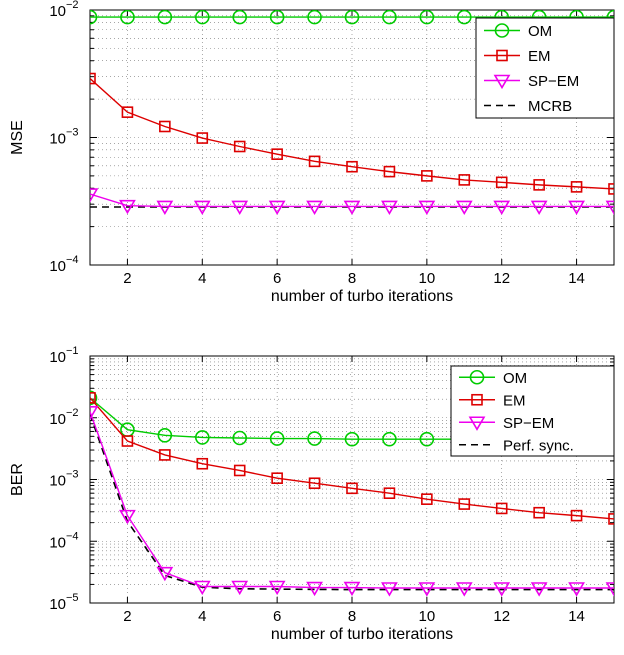 The image size is (624, 655). What do you see at coordinates (72, 598) in the screenshot?
I see `y-tick-label-exponent: −5` at bounding box center [72, 598].